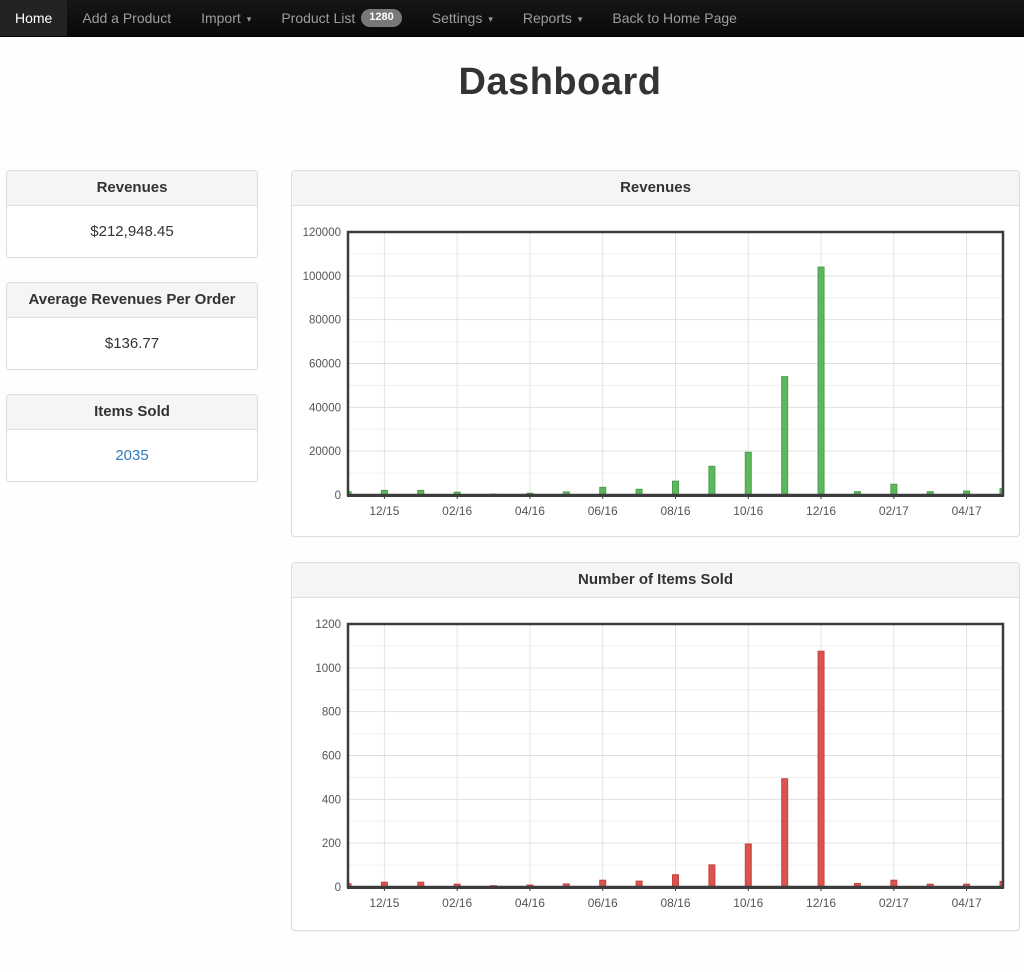 The height and width of the screenshot is (972, 1024). What do you see at coordinates (331, 800) in the screenshot?
I see `svg-text: 400` at bounding box center [331, 800].